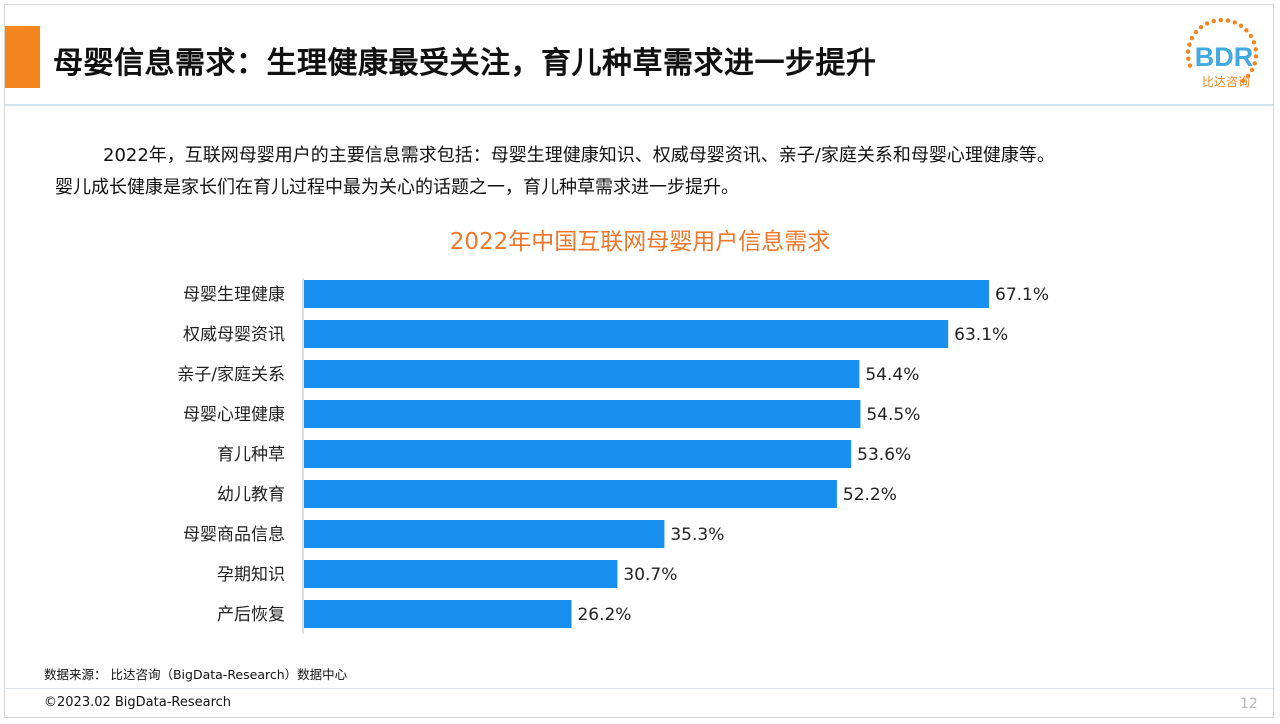 The width and height of the screenshot is (1280, 724). Describe the element at coordinates (22, 57) in the screenshot. I see `title-accent-bar` at that location.